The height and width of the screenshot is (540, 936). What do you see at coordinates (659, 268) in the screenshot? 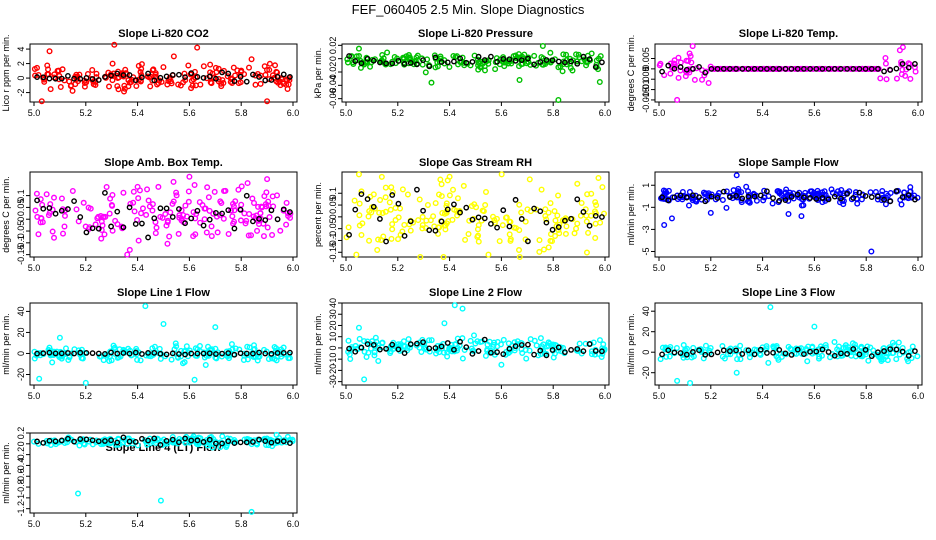
I see `x-tick-label: 5.0` at bounding box center [659, 268].